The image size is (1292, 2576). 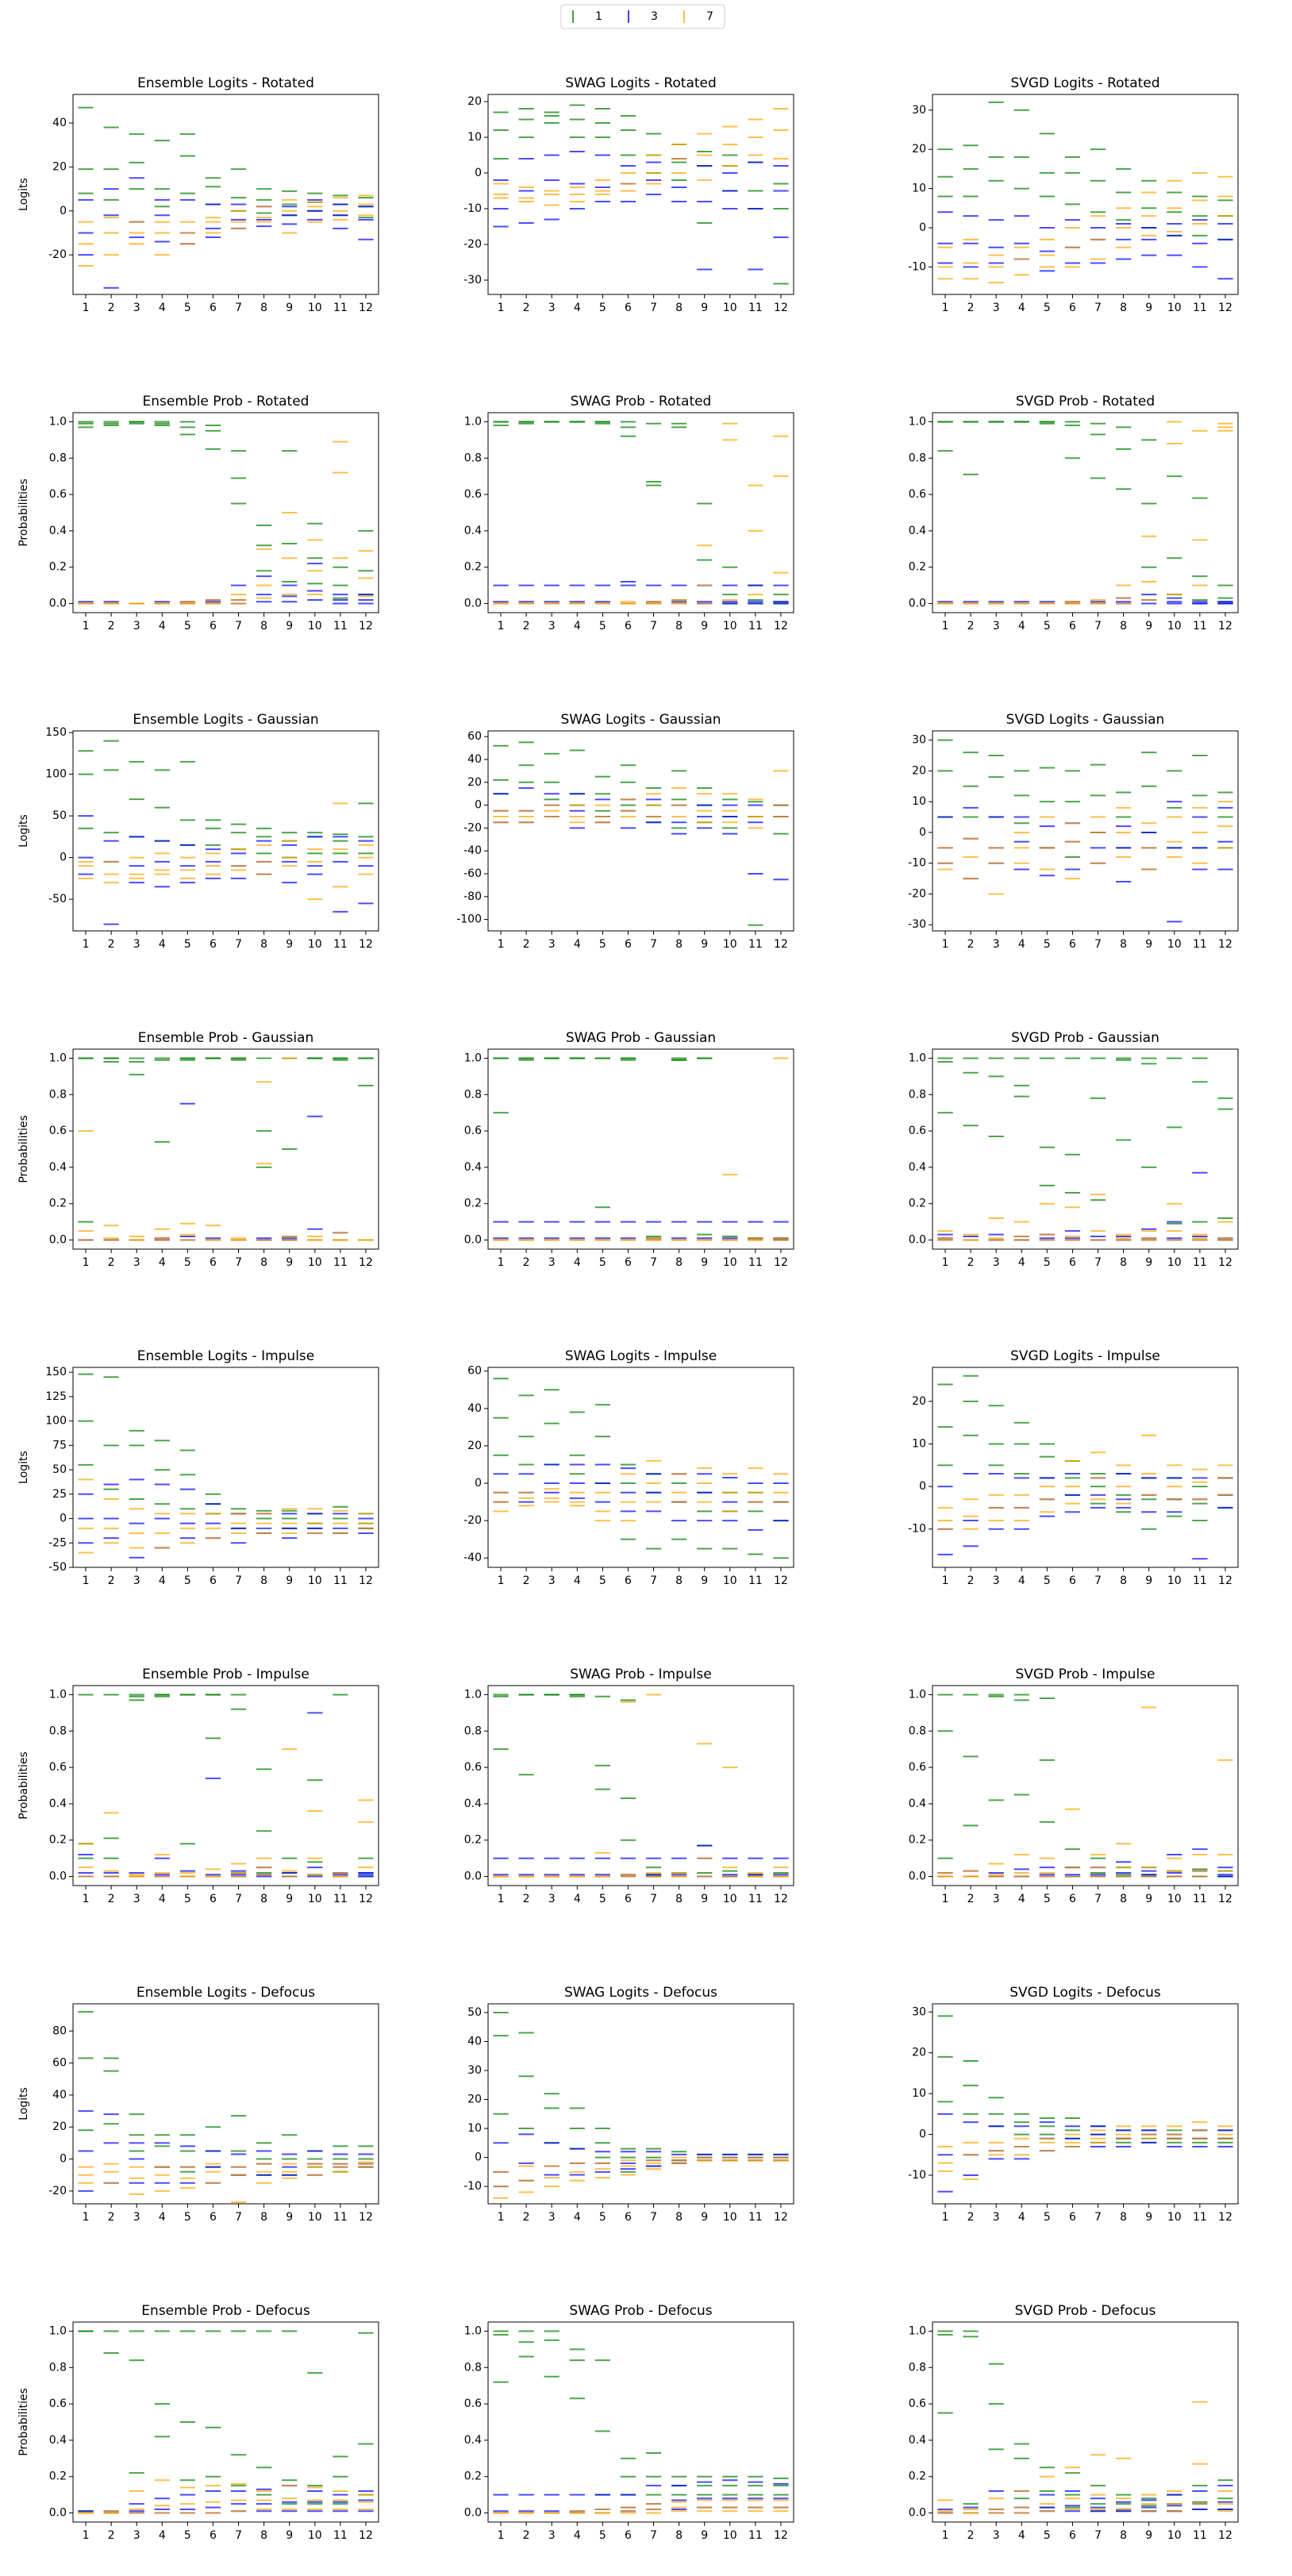 I want to click on legend-label: 7, so click(x=709, y=16).